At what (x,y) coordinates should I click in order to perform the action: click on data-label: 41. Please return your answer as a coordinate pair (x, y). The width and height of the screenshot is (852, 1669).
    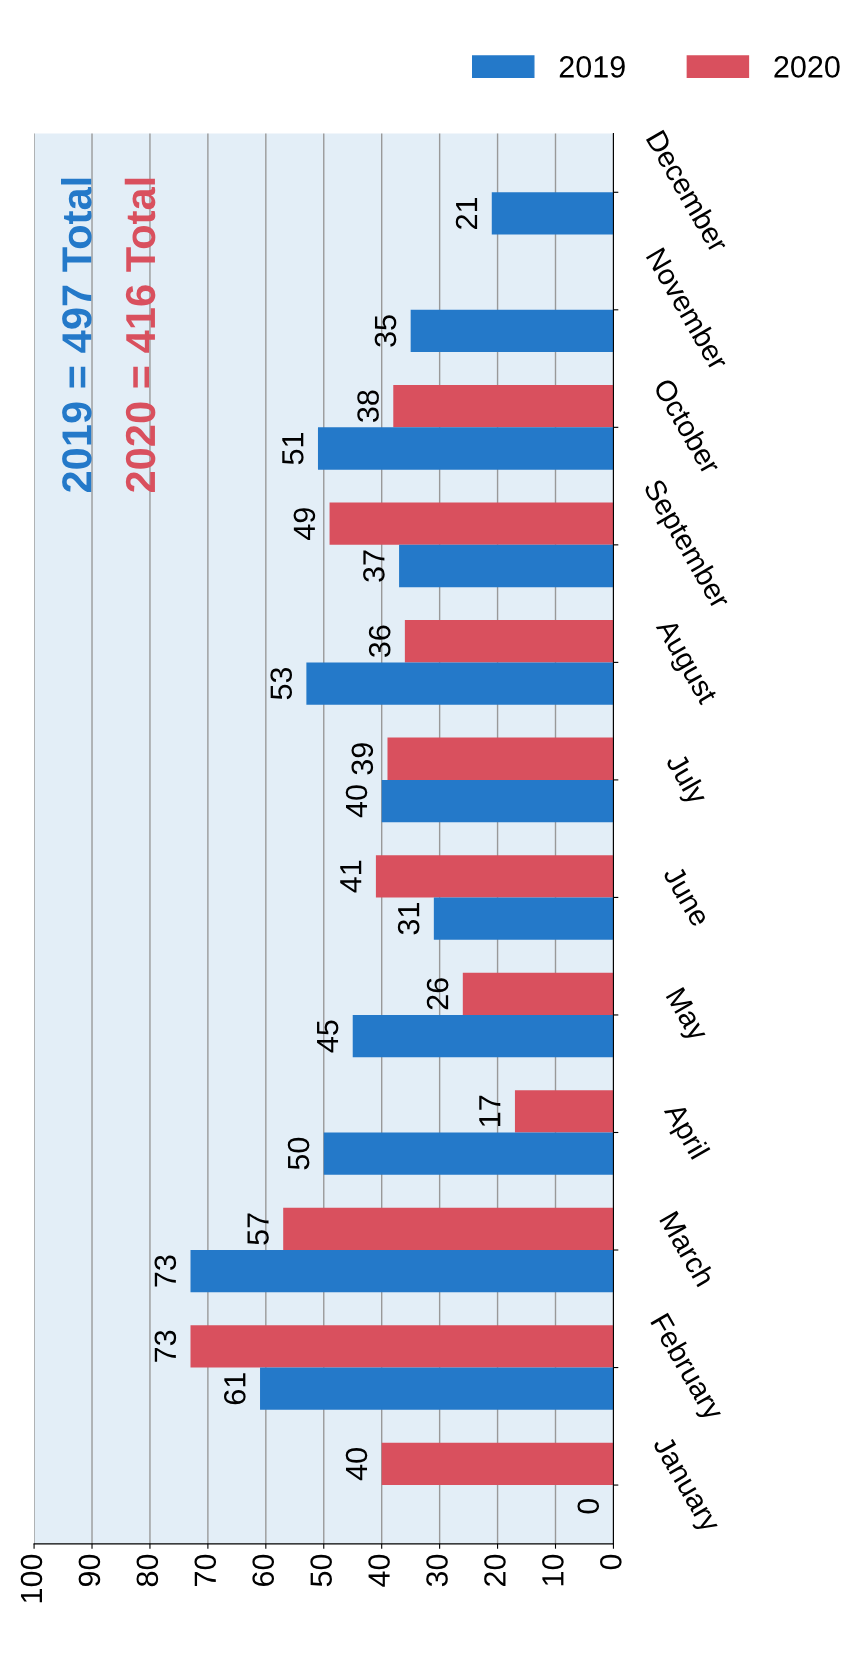
    Looking at the image, I should click on (351, 876).